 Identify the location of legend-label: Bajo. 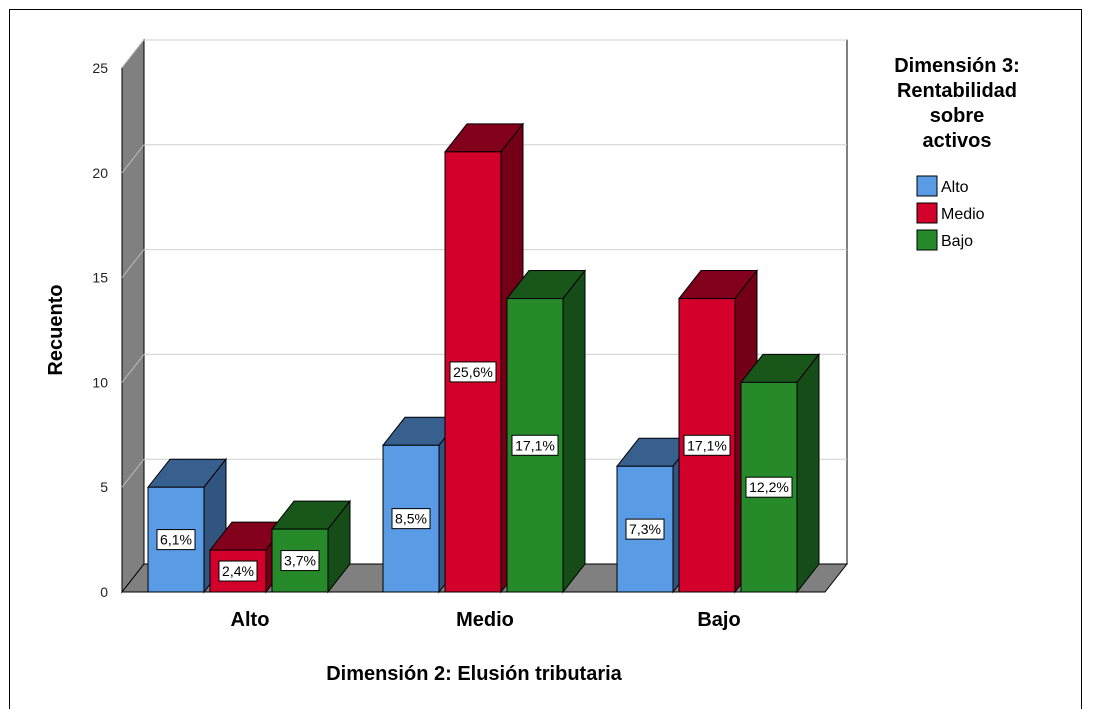
(957, 241).